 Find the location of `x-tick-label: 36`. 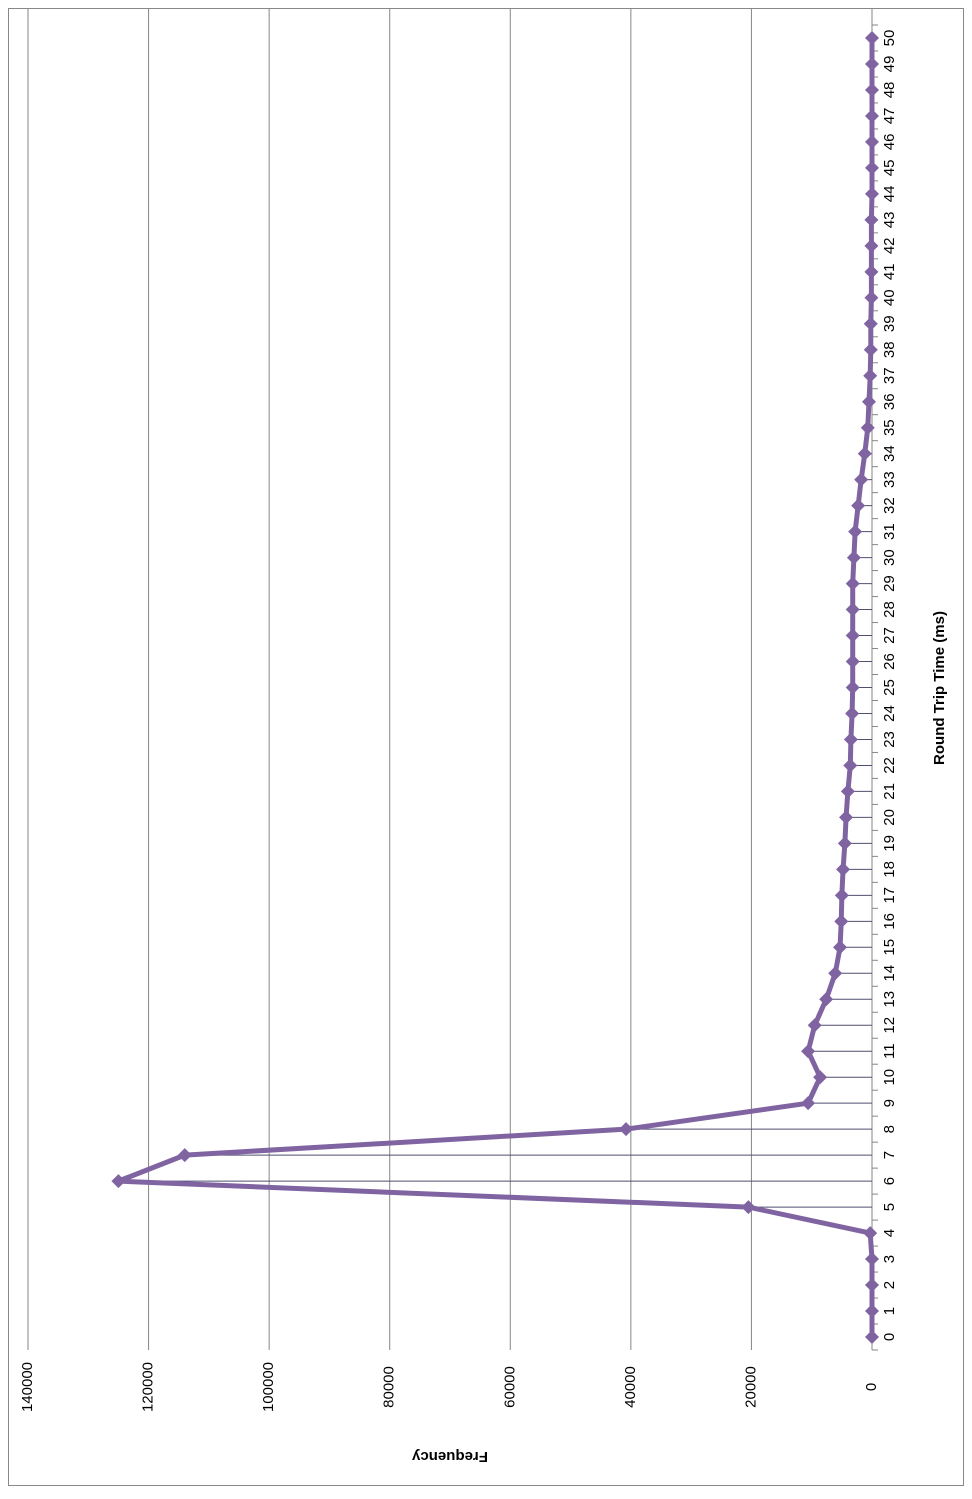

x-tick-label: 36 is located at coordinates (889, 401).